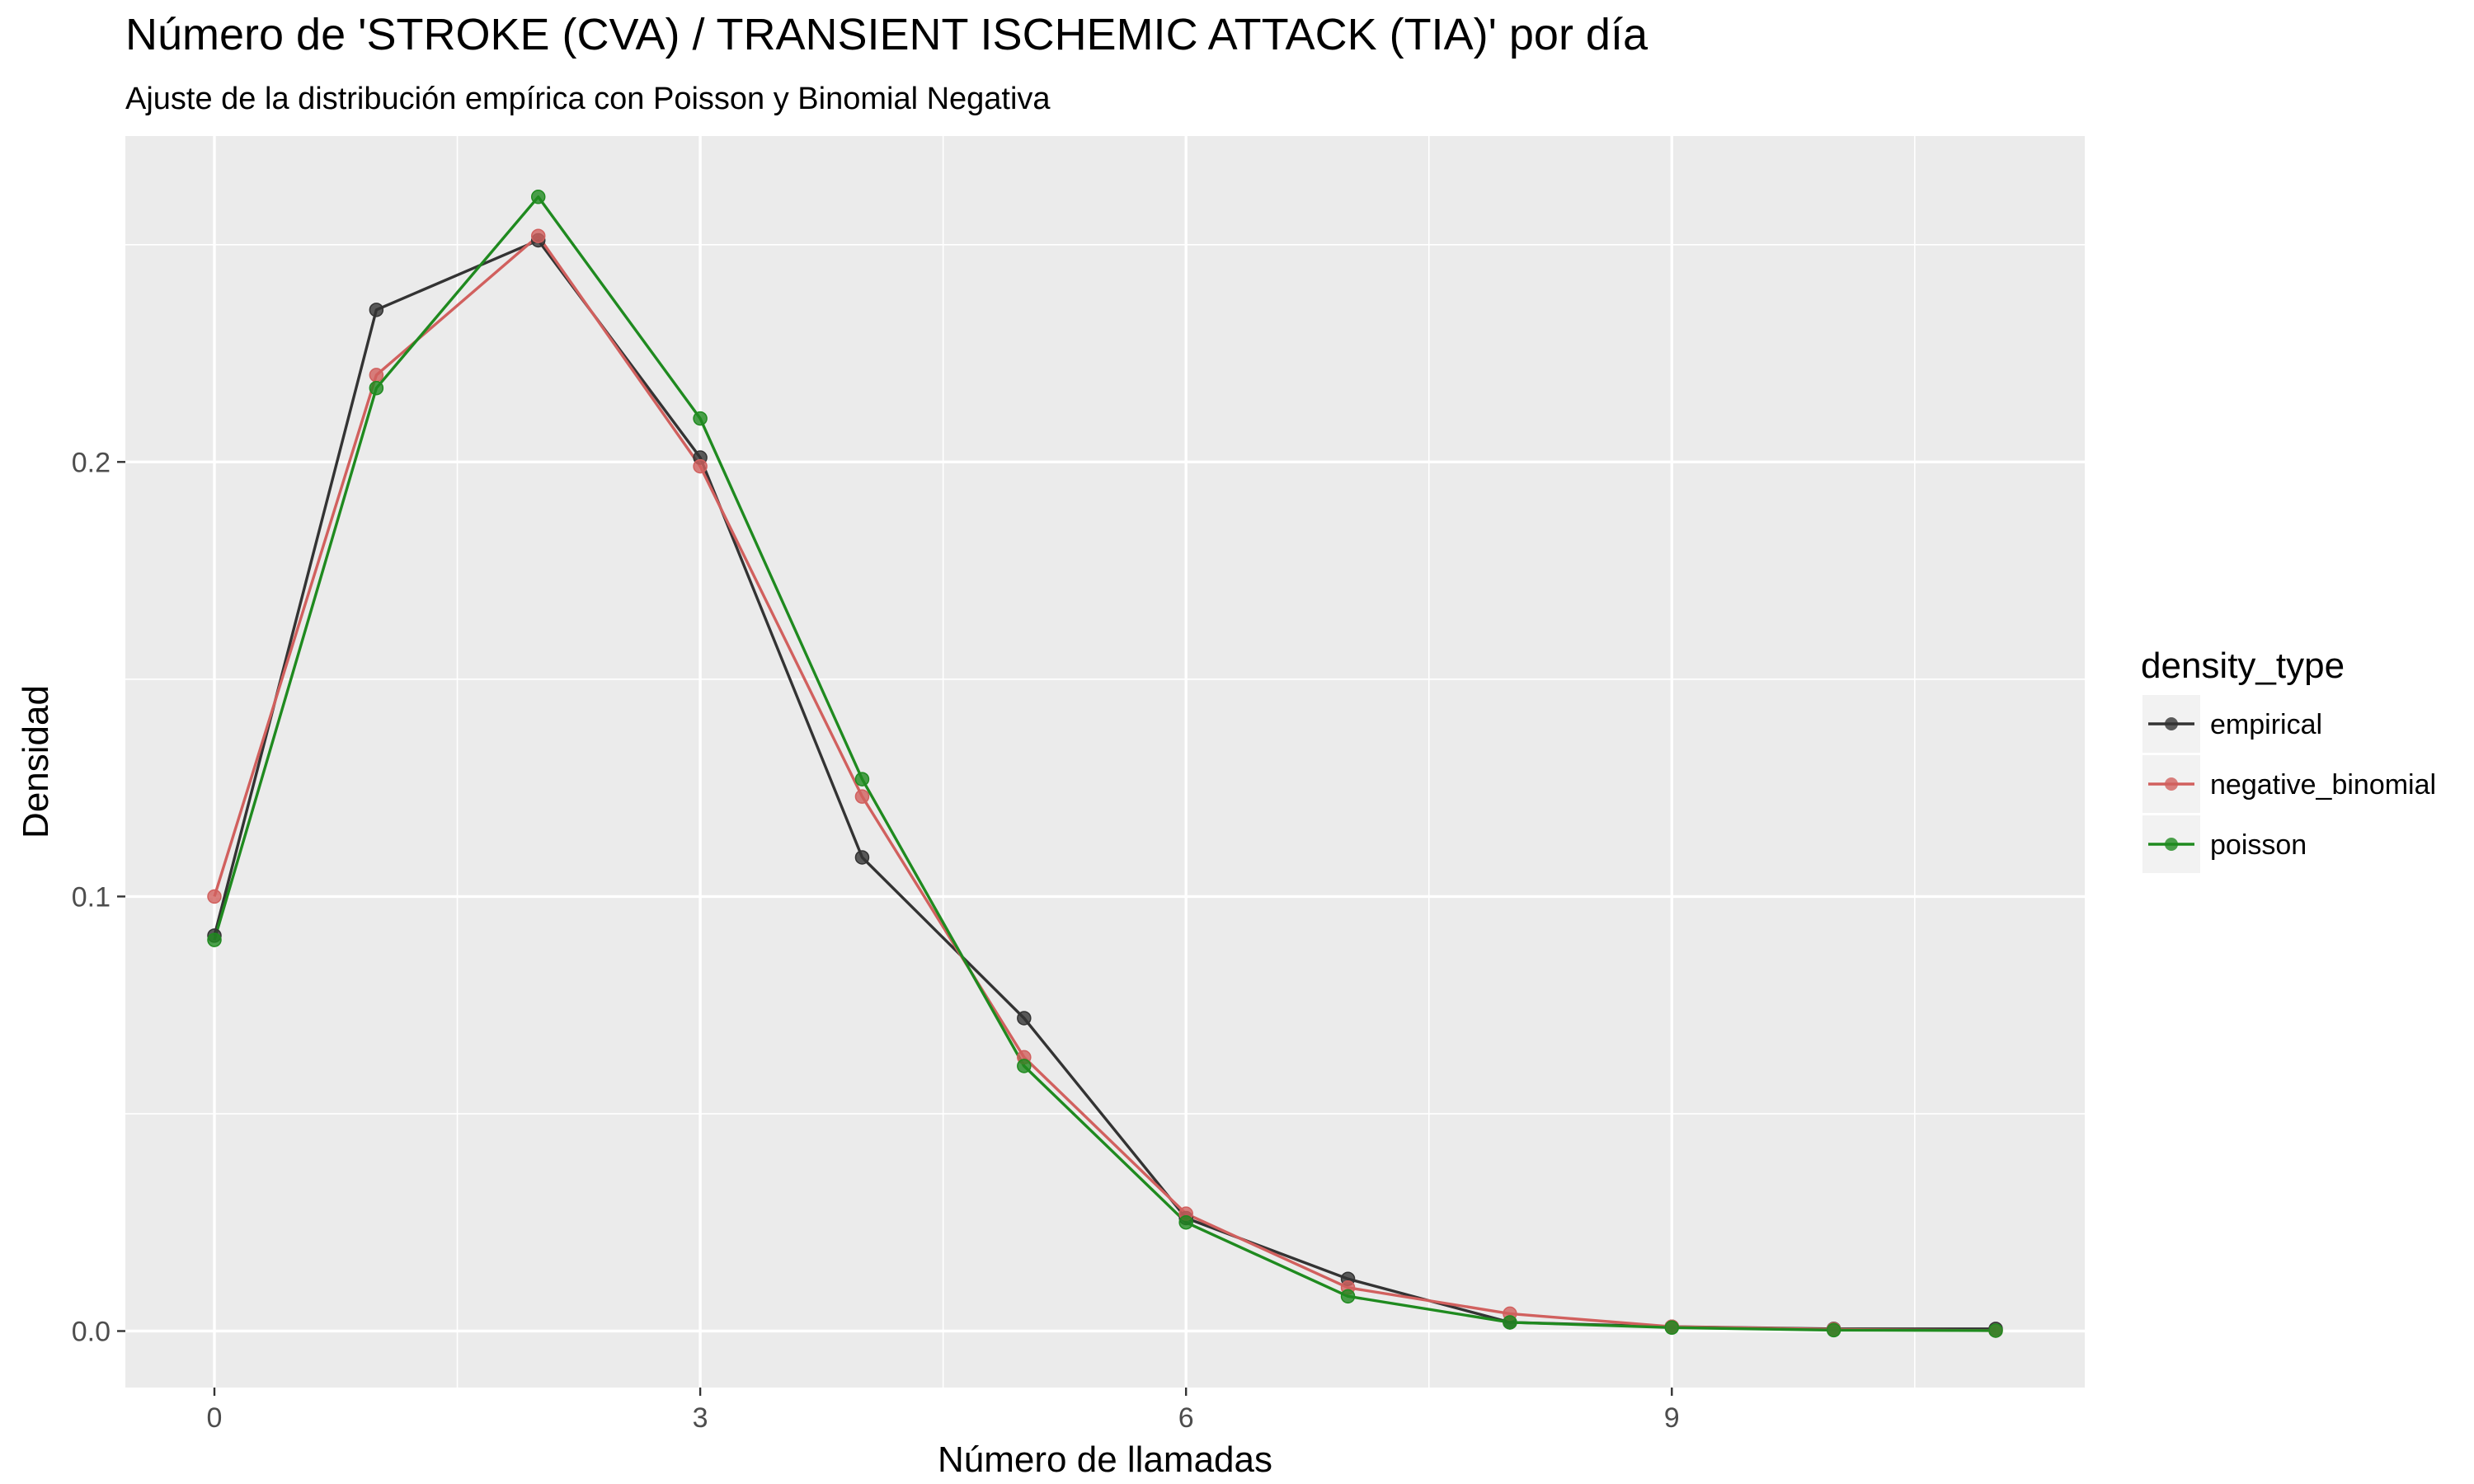  I want to click on legend-label-negative_binomial: negative_binomial, so click(2323, 785).